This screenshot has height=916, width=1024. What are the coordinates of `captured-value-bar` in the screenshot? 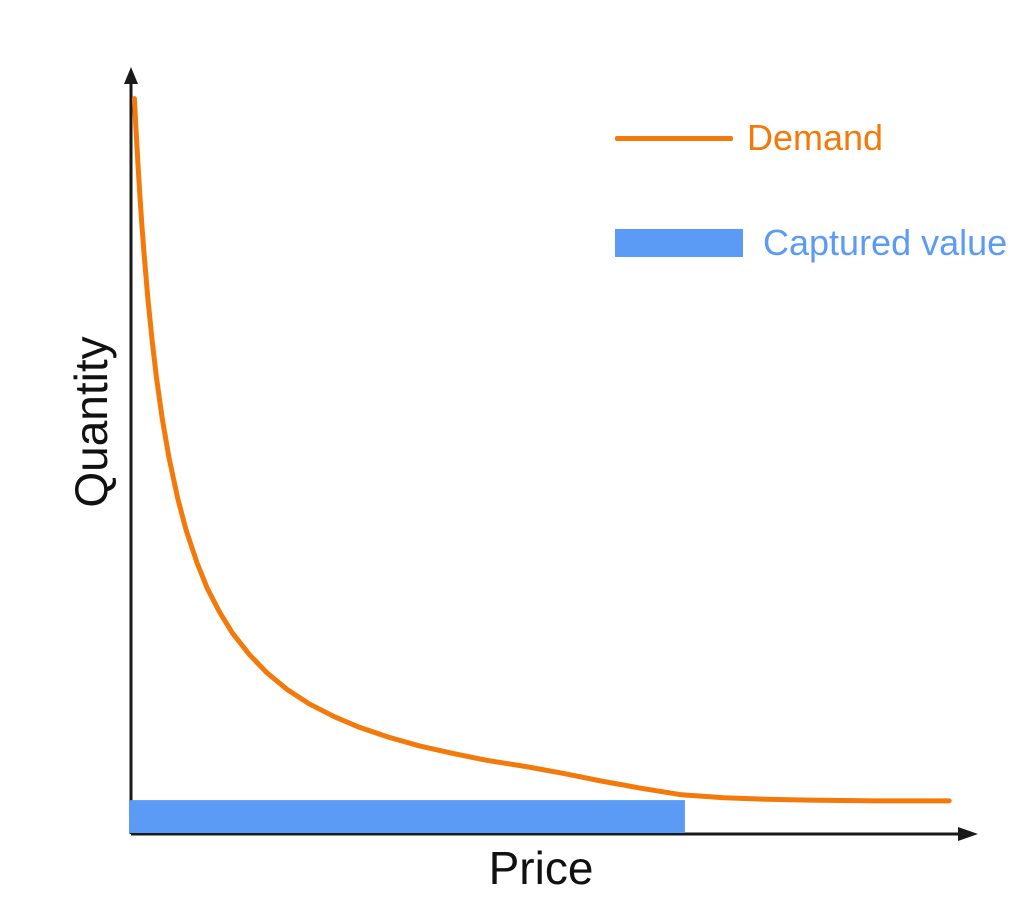 It's located at (407, 816).